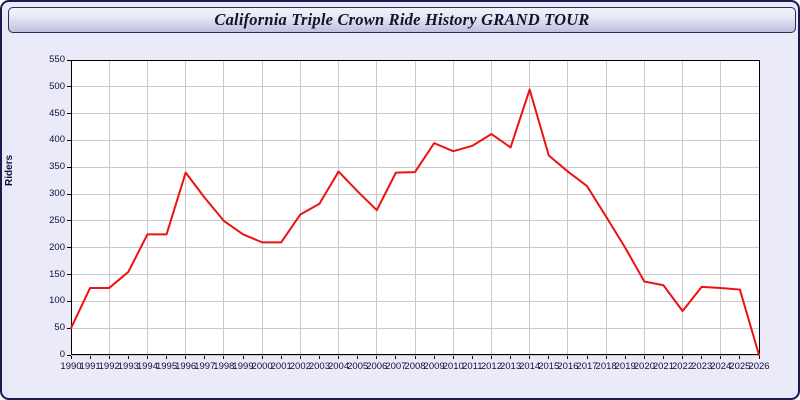  What do you see at coordinates (147, 366) in the screenshot?
I see `x-axis-tick-label: 1994` at bounding box center [147, 366].